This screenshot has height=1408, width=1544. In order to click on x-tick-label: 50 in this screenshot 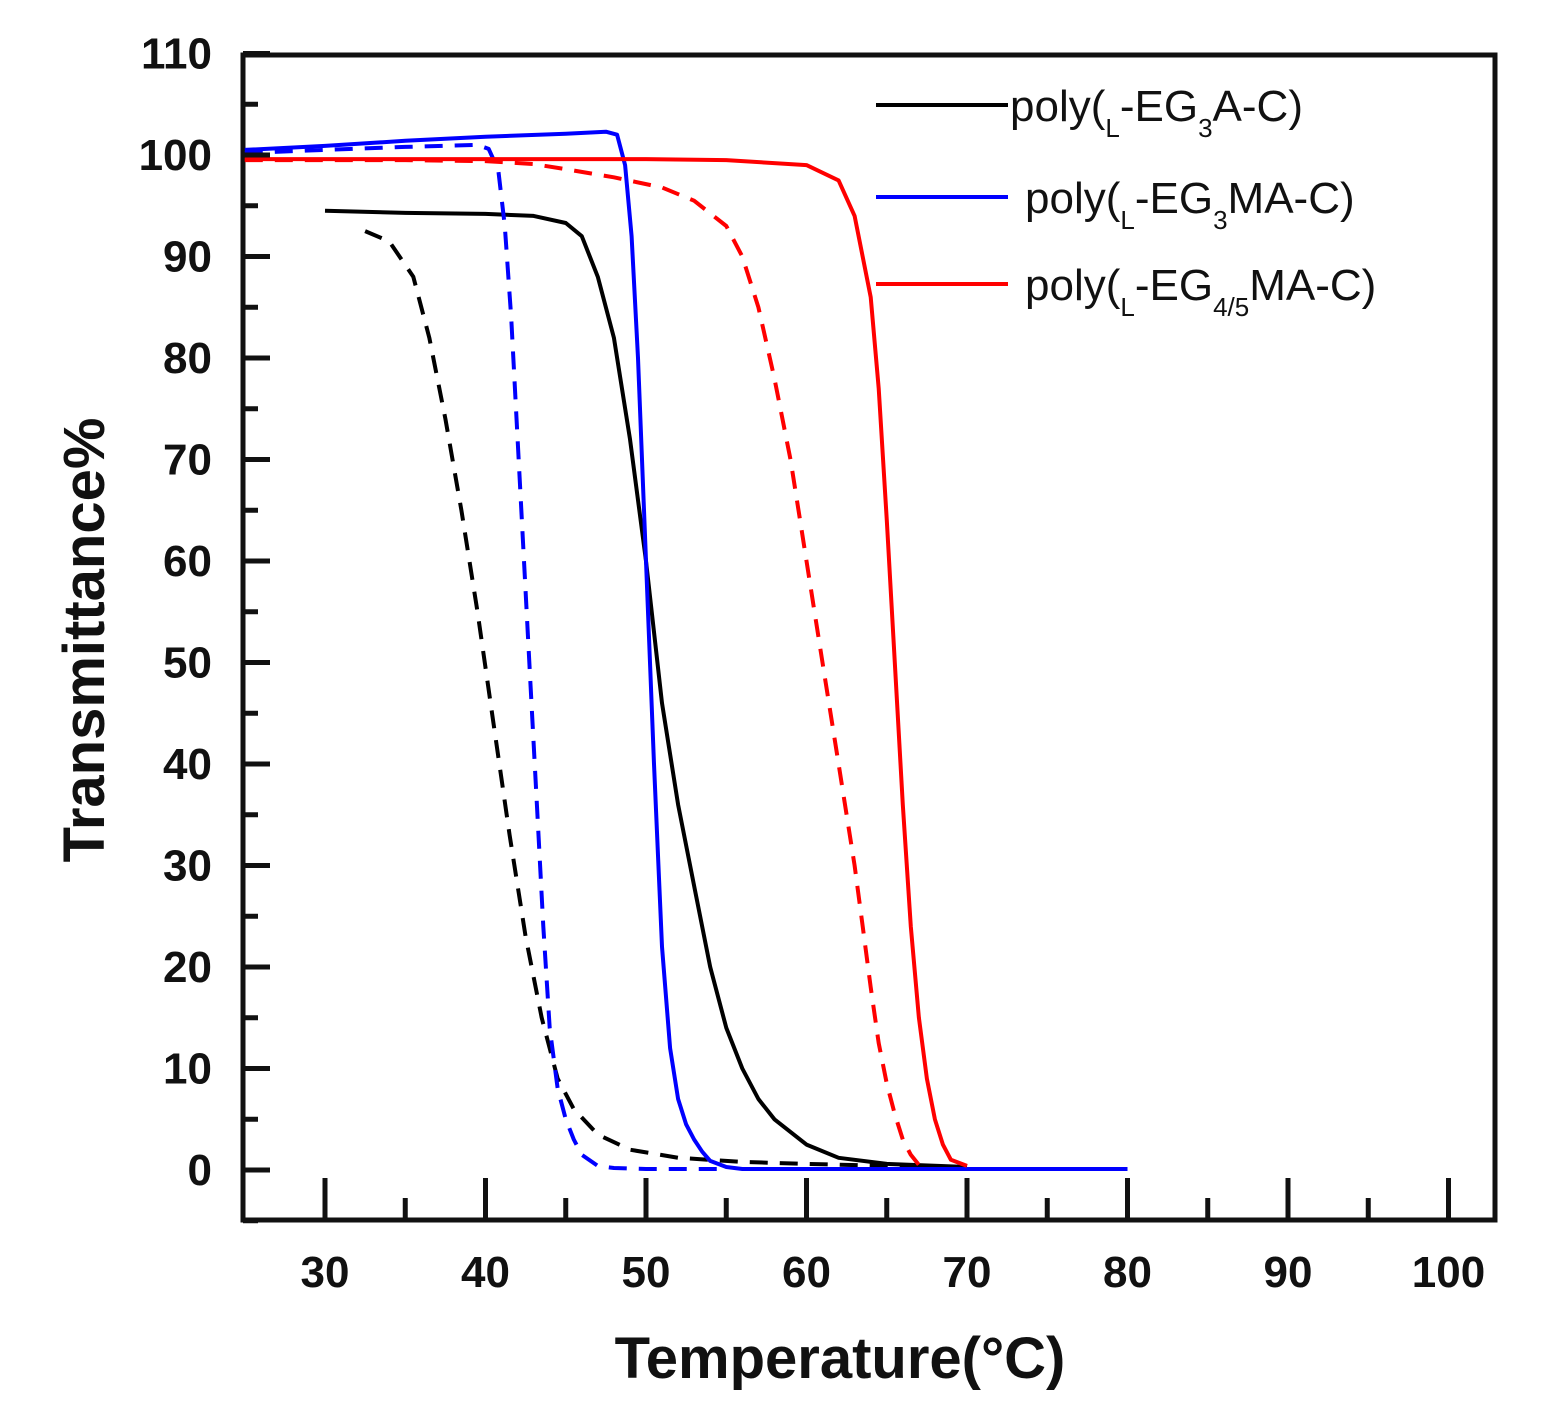, I will do `click(646, 1272)`.